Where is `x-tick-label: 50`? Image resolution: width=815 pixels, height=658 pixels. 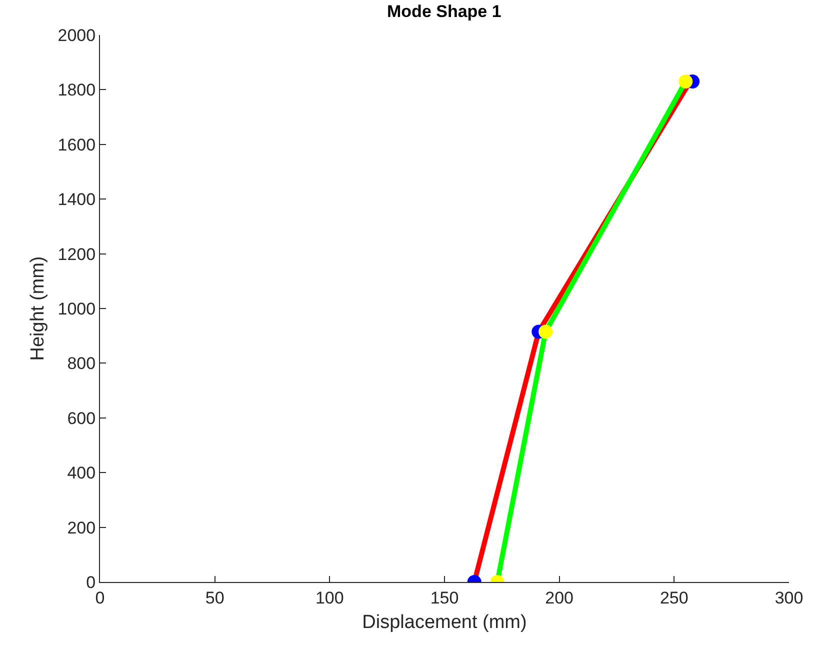
x-tick-label: 50 is located at coordinates (214, 598).